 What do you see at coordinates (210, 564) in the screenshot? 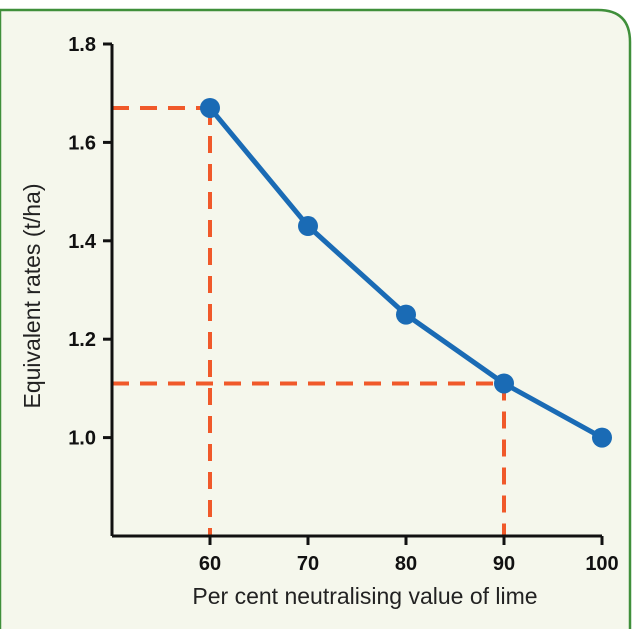
I see `x-tick-label: 60` at bounding box center [210, 564].